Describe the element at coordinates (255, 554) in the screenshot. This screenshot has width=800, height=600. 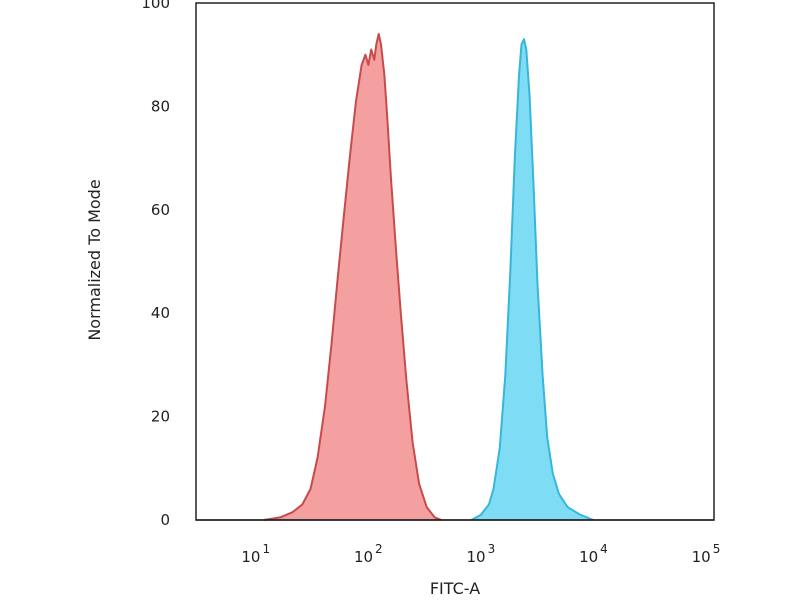
I see `x-tick-label: 10 1` at that location.